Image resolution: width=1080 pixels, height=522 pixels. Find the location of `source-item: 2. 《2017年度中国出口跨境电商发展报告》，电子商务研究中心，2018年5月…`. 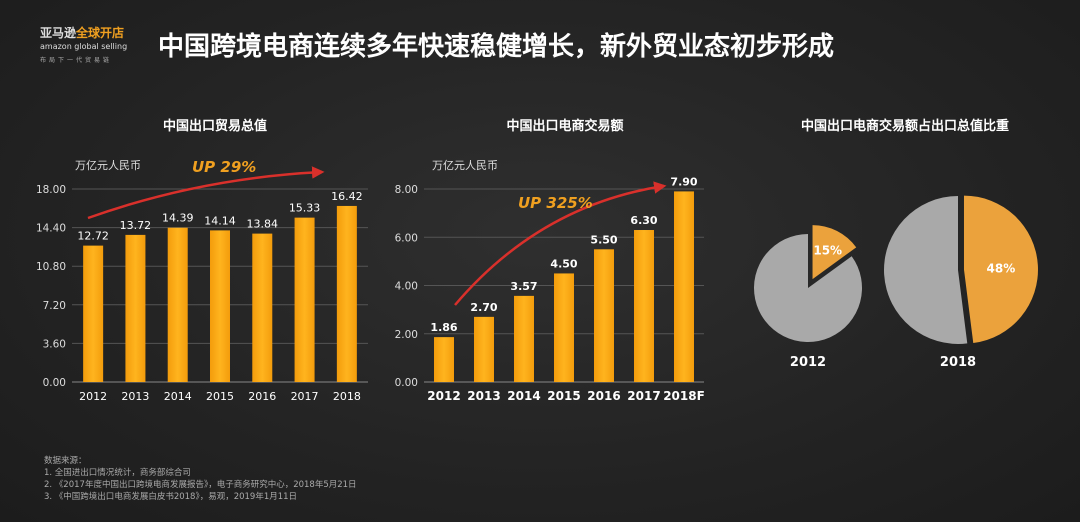

source-item: 2. 《2017年度中国出口跨境电商发展报告》，电子商务研究中心，2018年5月… is located at coordinates (200, 485).